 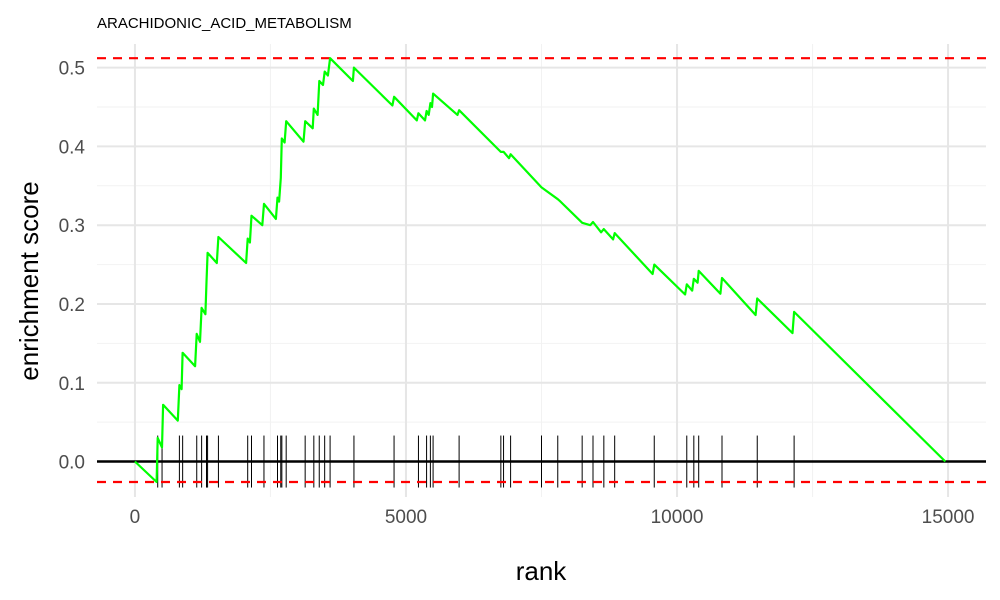 What do you see at coordinates (948, 517) in the screenshot?
I see `x-tick-label: 15000` at bounding box center [948, 517].